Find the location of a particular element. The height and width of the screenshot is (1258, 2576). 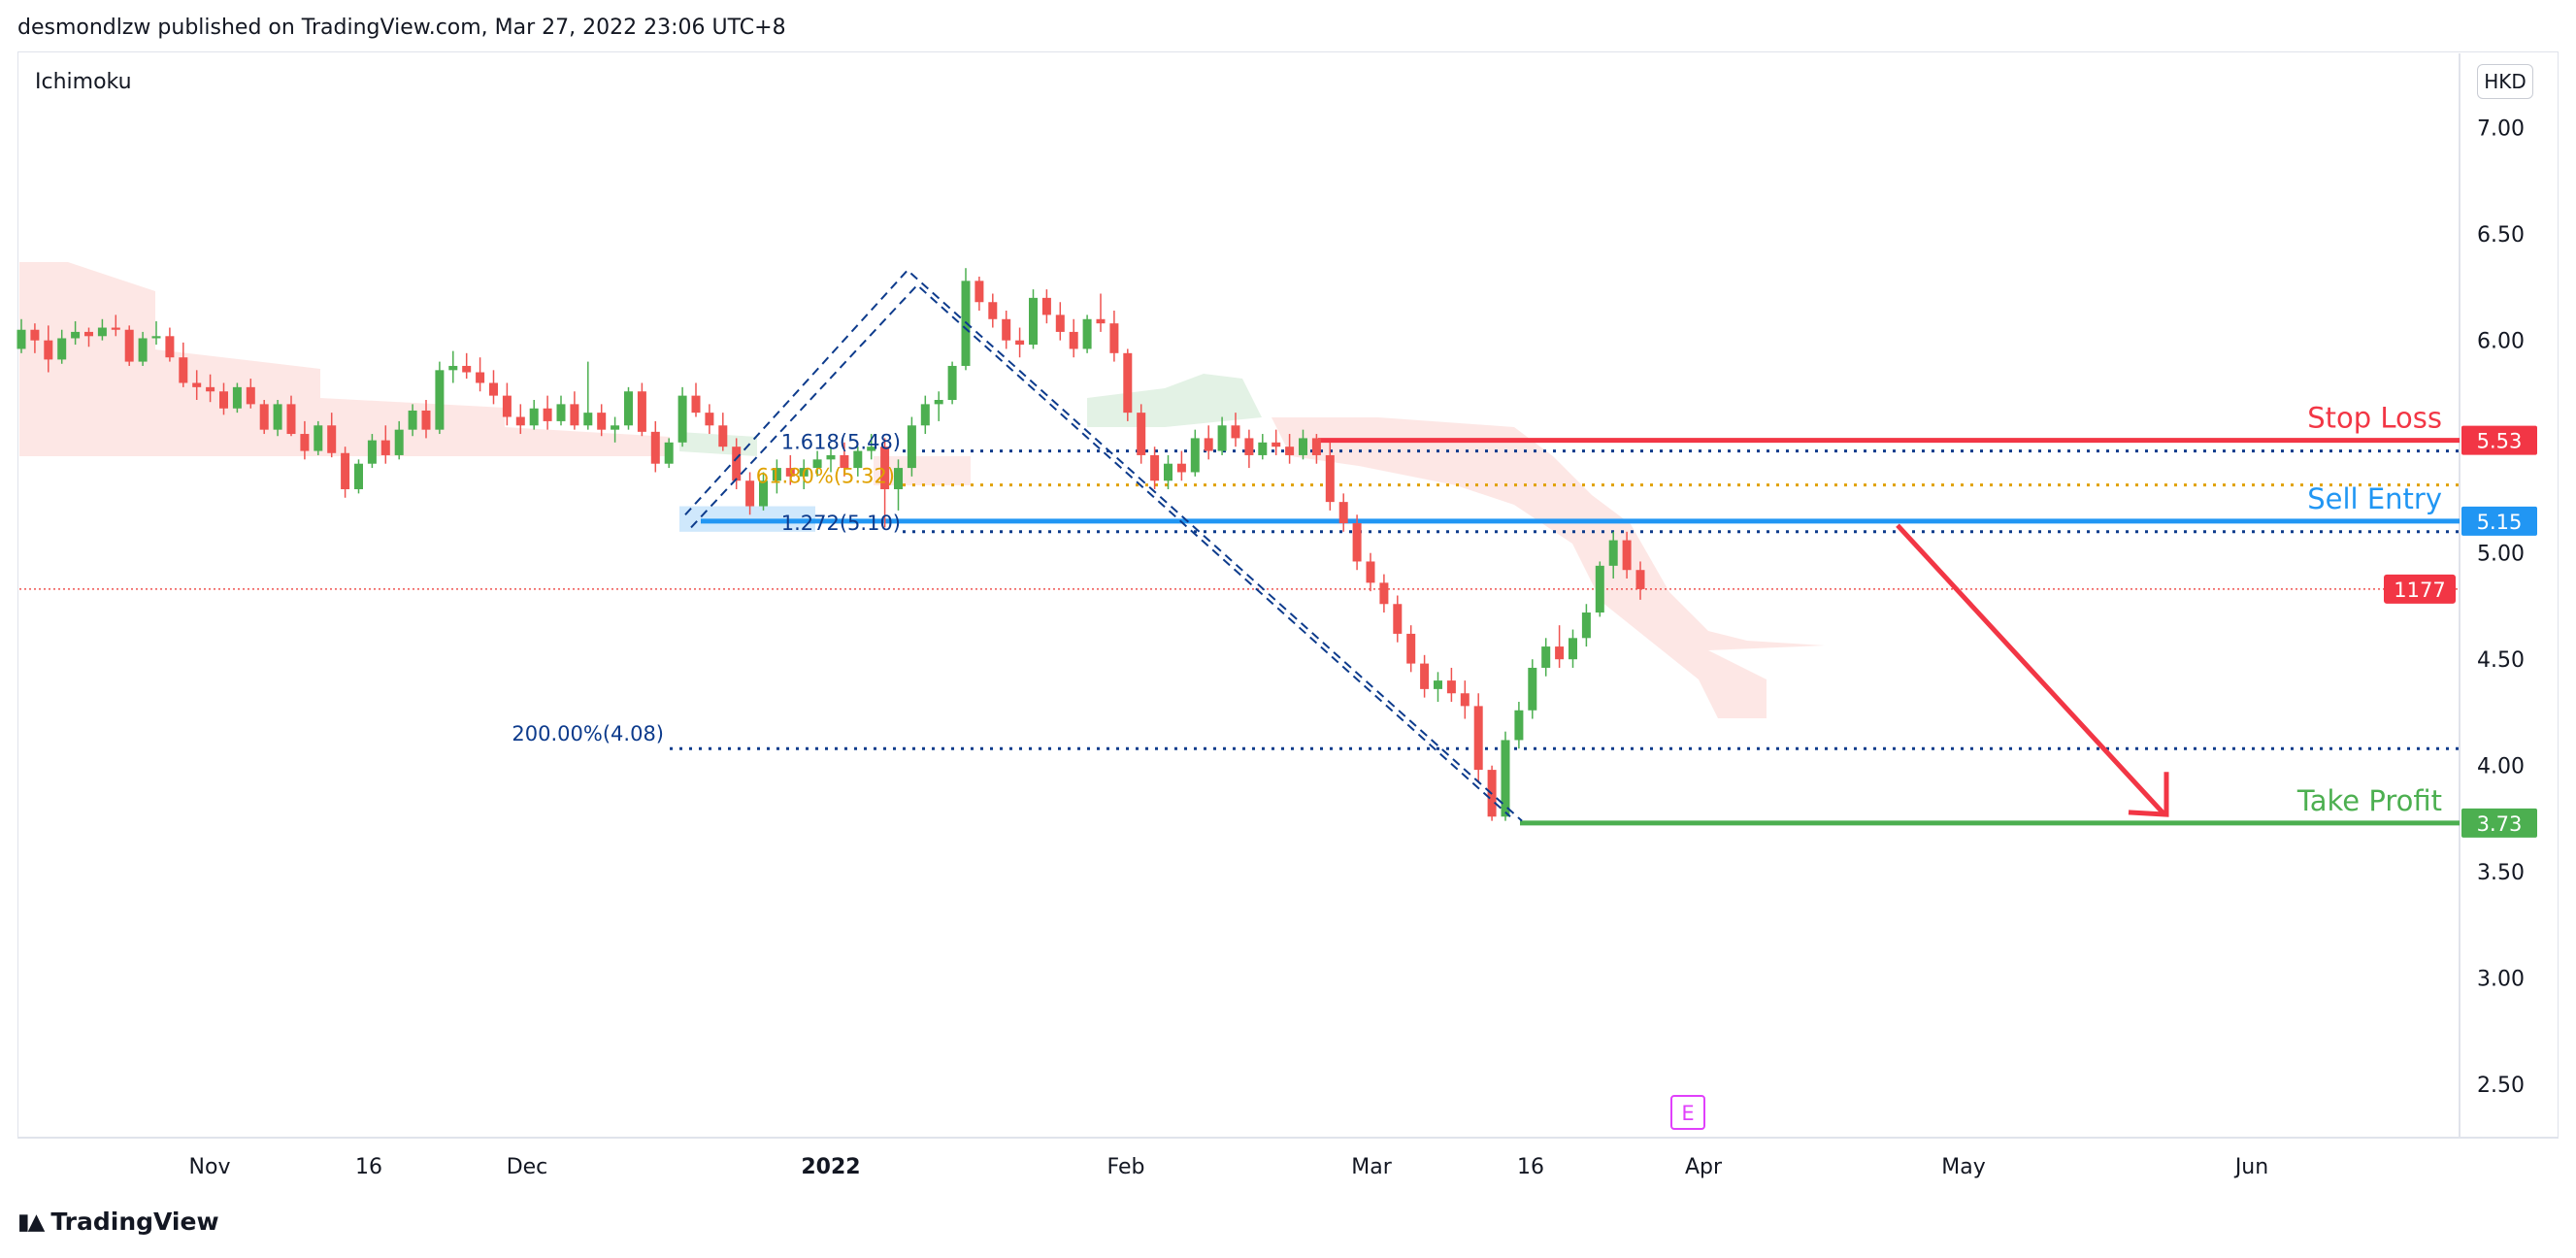

earnings-marker-box is located at coordinates (1687, 1112).